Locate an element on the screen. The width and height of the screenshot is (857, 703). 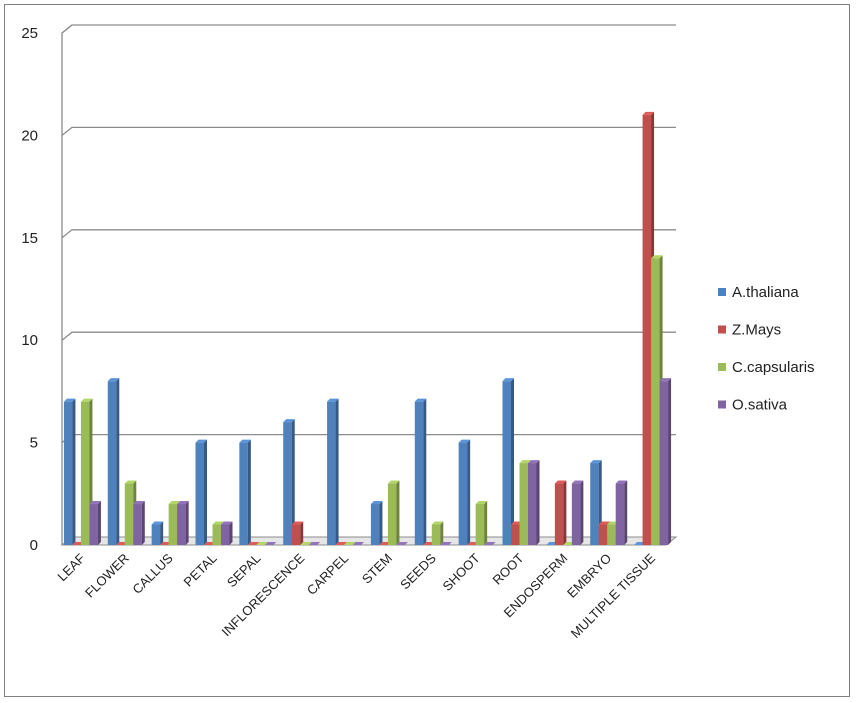
legend: A.thaliana Z.Mays C.capsularis O.sativa is located at coordinates (766, 349).